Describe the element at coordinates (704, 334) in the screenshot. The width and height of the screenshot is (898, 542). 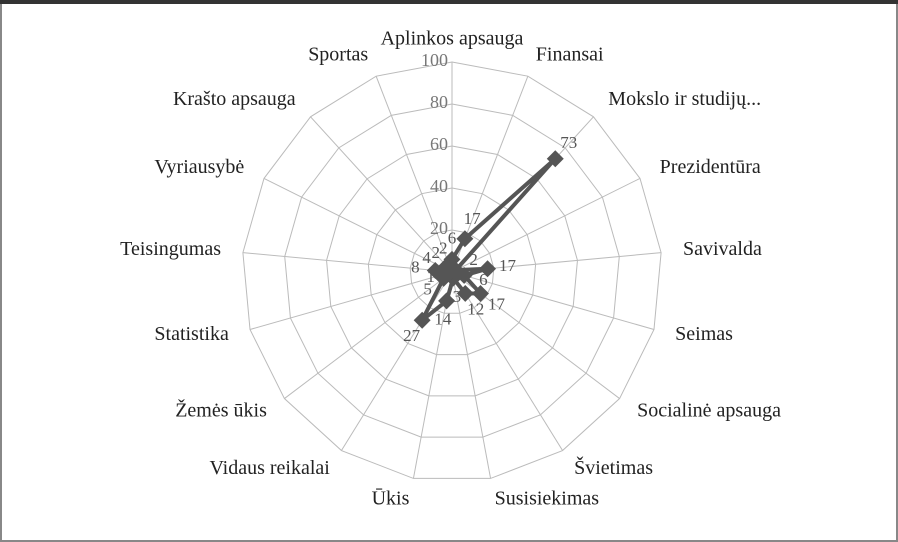
I see `category-label: Seimas` at that location.